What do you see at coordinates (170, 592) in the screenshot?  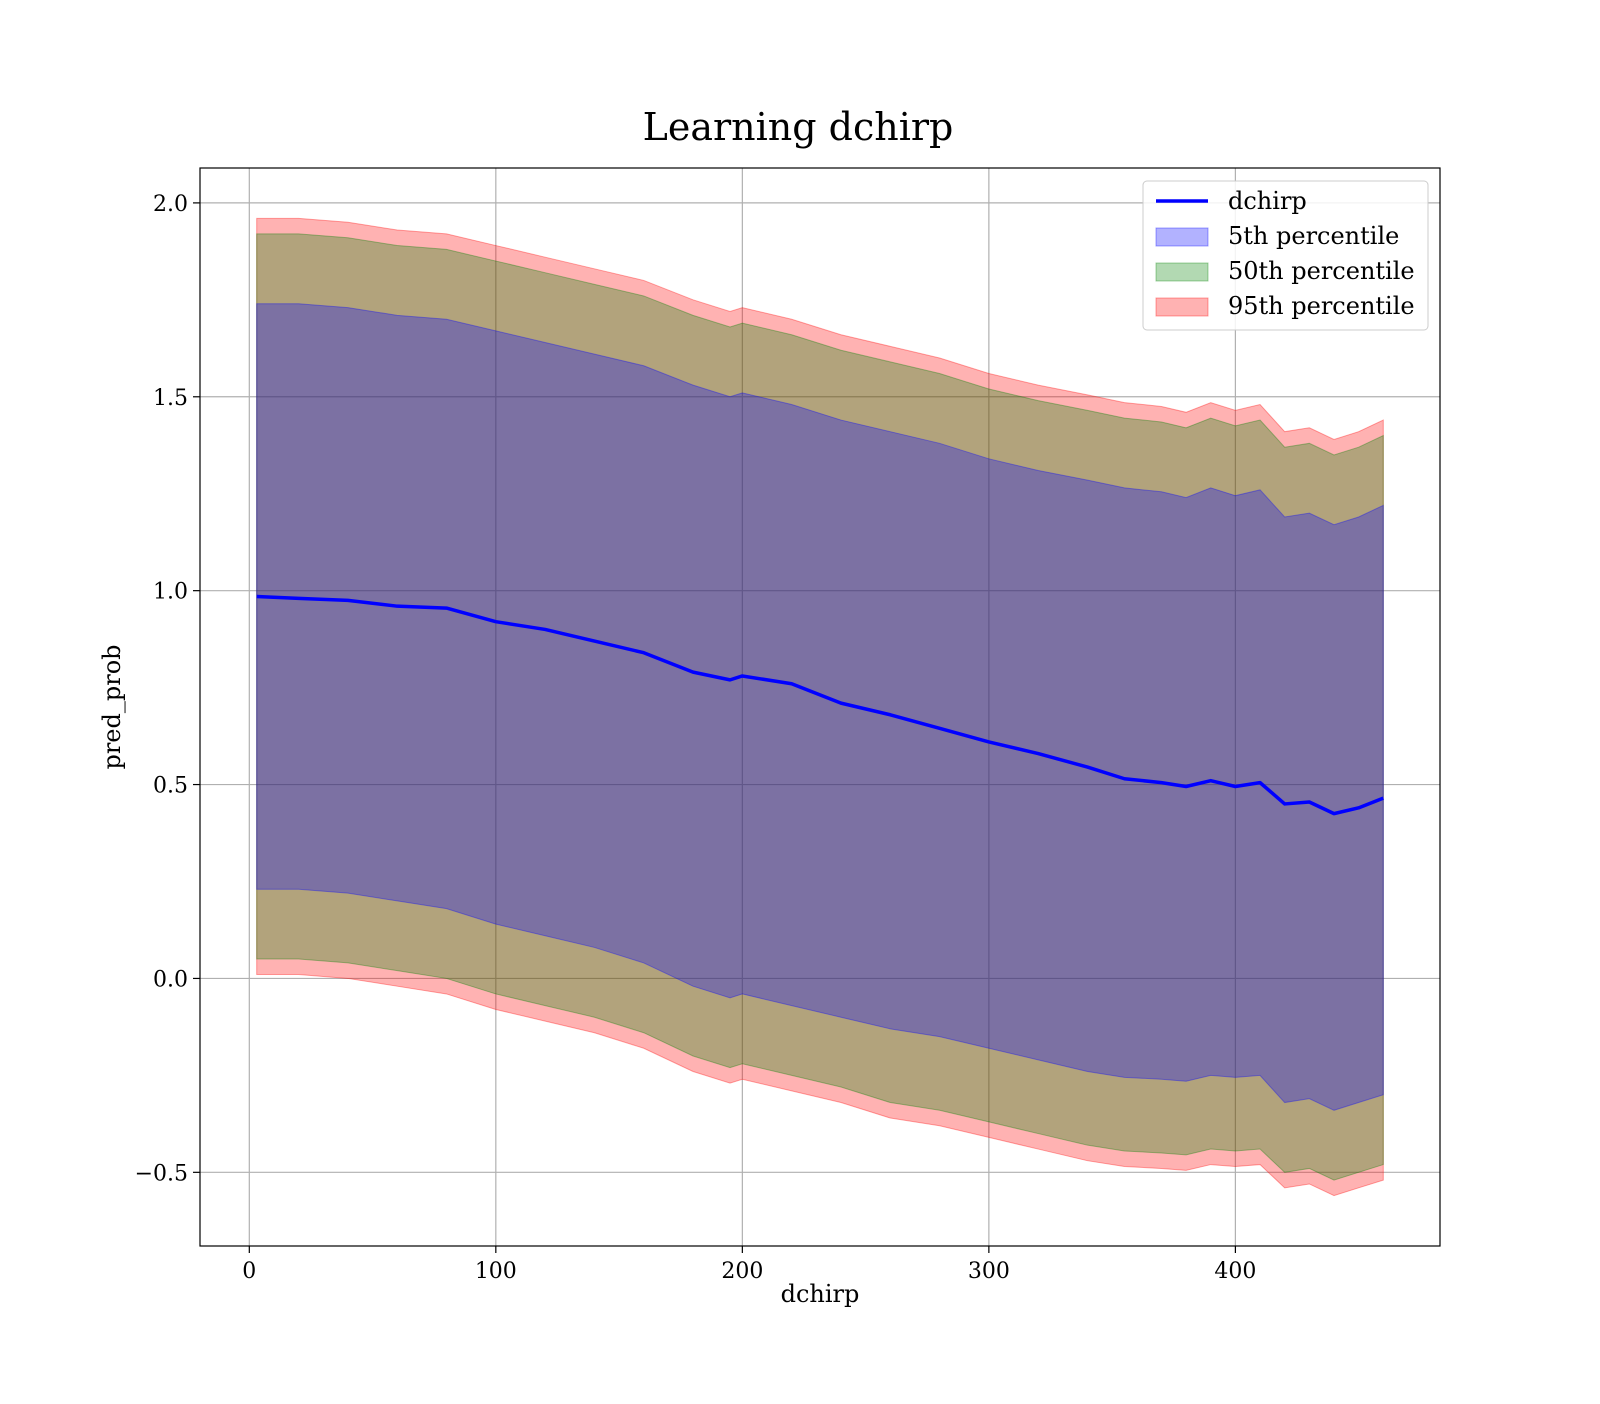 I see `y-tick-label: 1.0` at bounding box center [170, 592].